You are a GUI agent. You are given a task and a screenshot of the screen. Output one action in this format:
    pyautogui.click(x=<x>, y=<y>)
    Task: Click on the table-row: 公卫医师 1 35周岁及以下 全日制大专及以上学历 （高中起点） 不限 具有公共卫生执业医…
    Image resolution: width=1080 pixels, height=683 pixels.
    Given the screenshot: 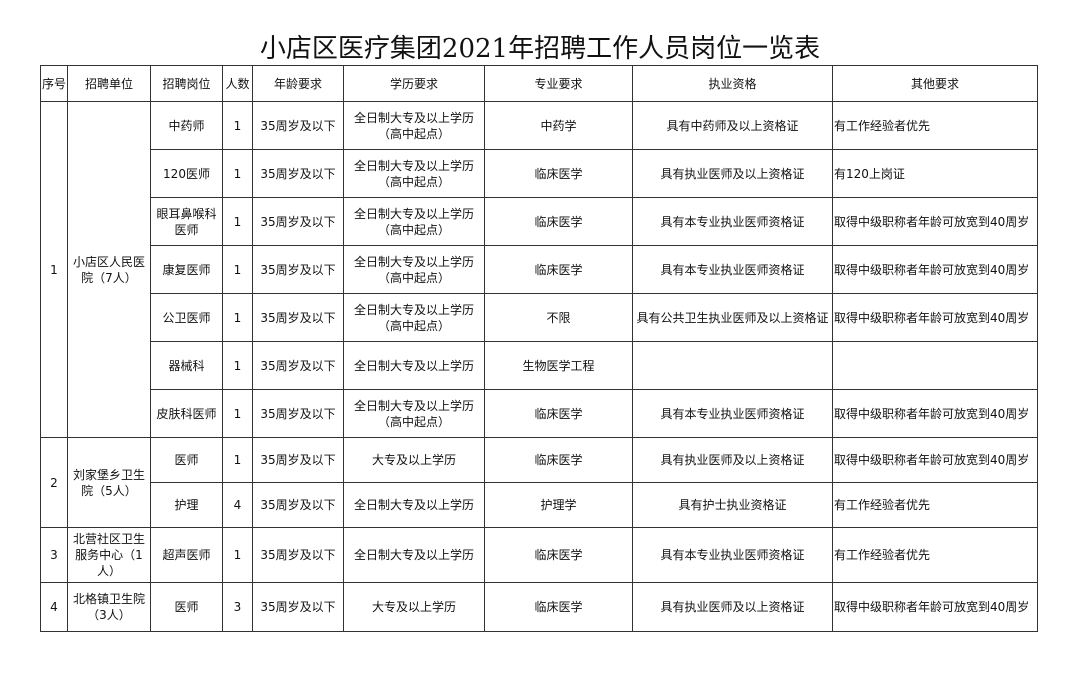 What is the action you would take?
    pyautogui.click(x=539, y=317)
    